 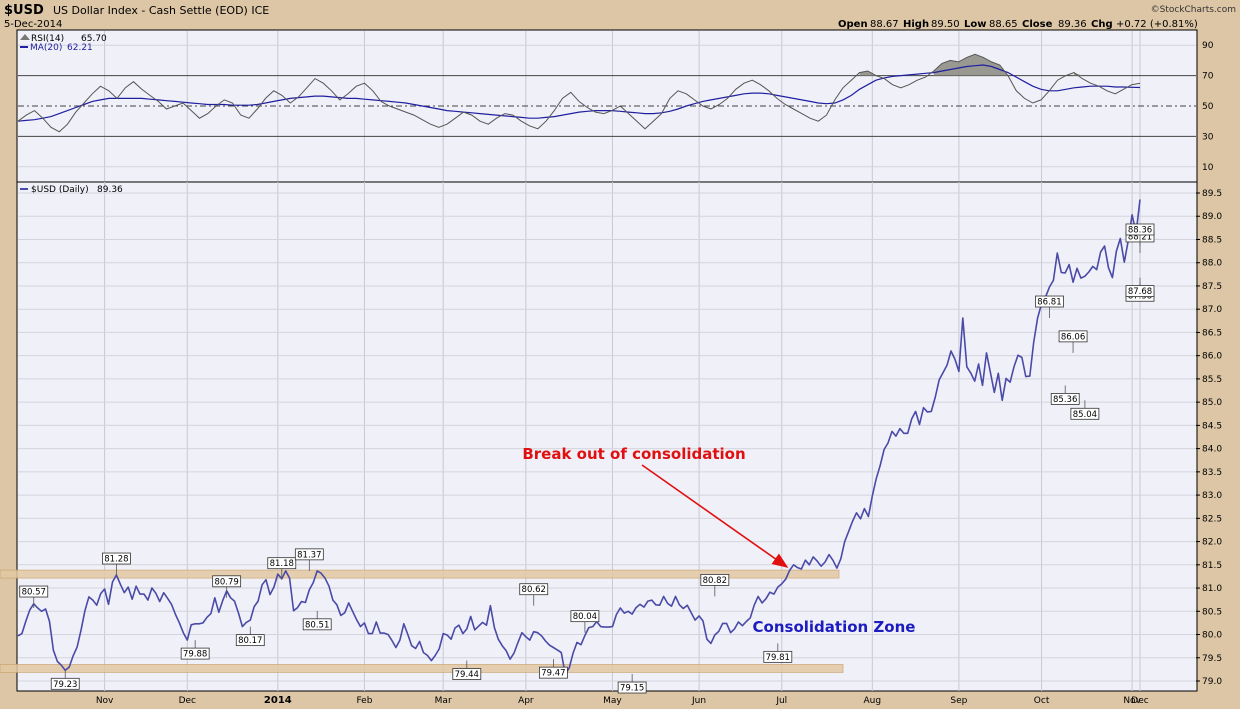 What do you see at coordinates (195, 650) in the screenshot?
I see `price-annotation: 79.88` at bounding box center [195, 650].